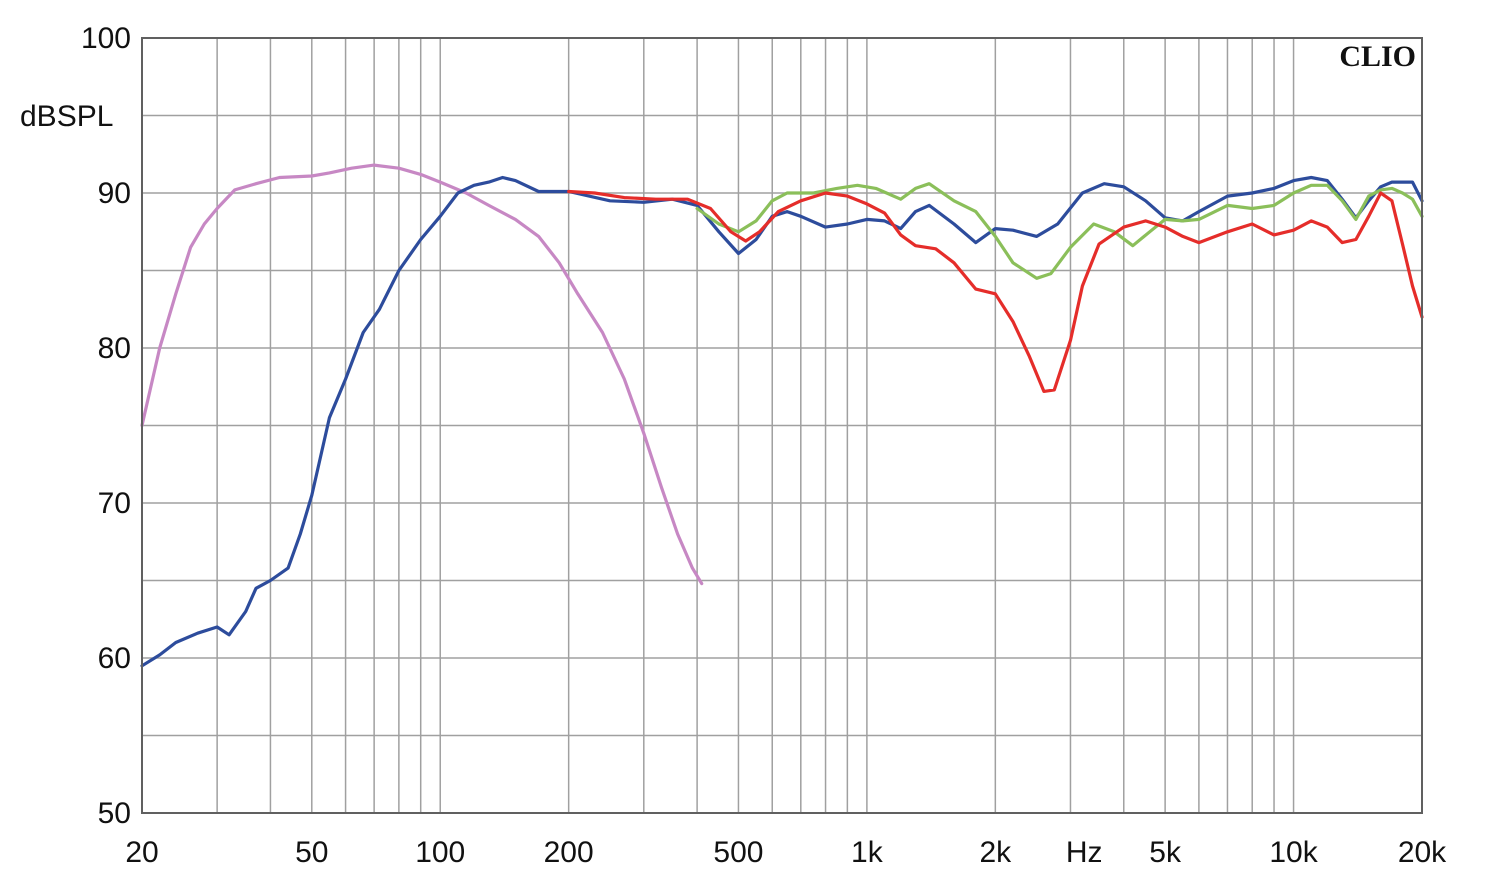  Describe the element at coordinates (569, 852) in the screenshot. I see `x-tick-label-200: 200` at that location.